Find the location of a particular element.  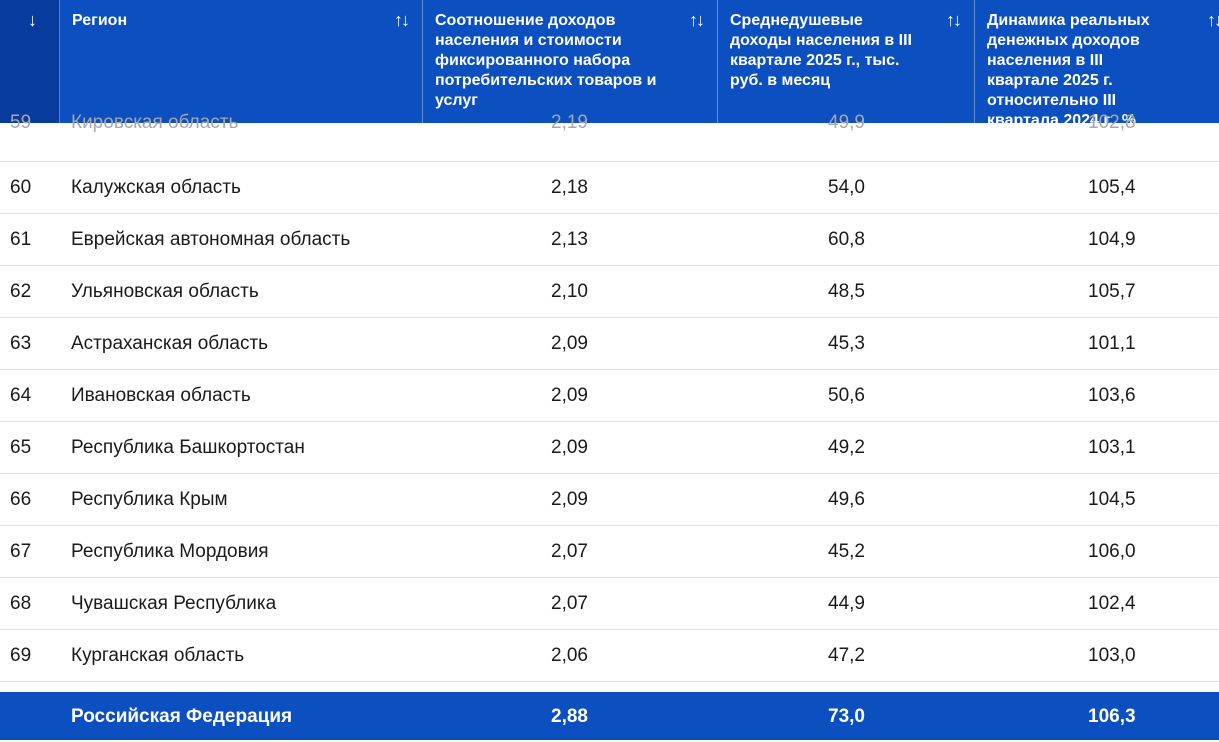

income-value: 50,6 is located at coordinates (846, 395).